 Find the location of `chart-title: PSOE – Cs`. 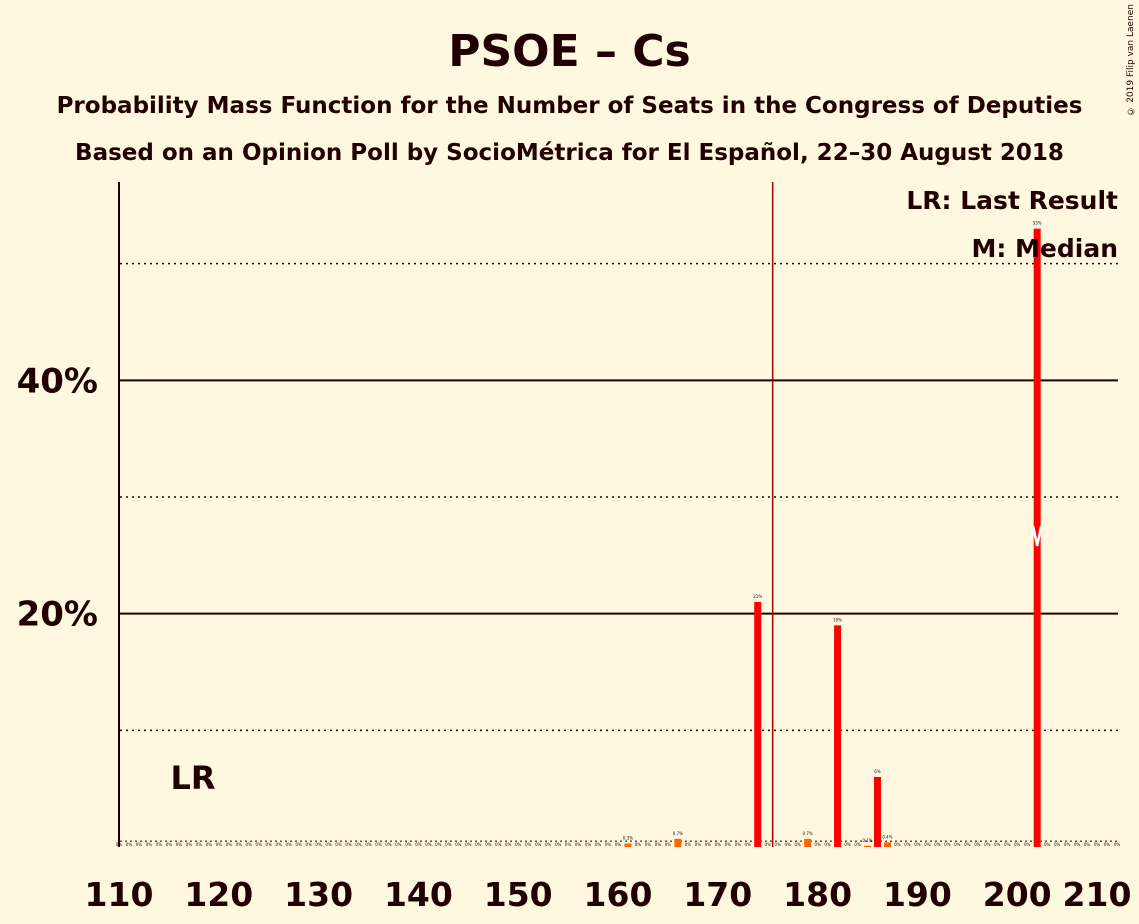

chart-title: PSOE – Cs is located at coordinates (569, 51).